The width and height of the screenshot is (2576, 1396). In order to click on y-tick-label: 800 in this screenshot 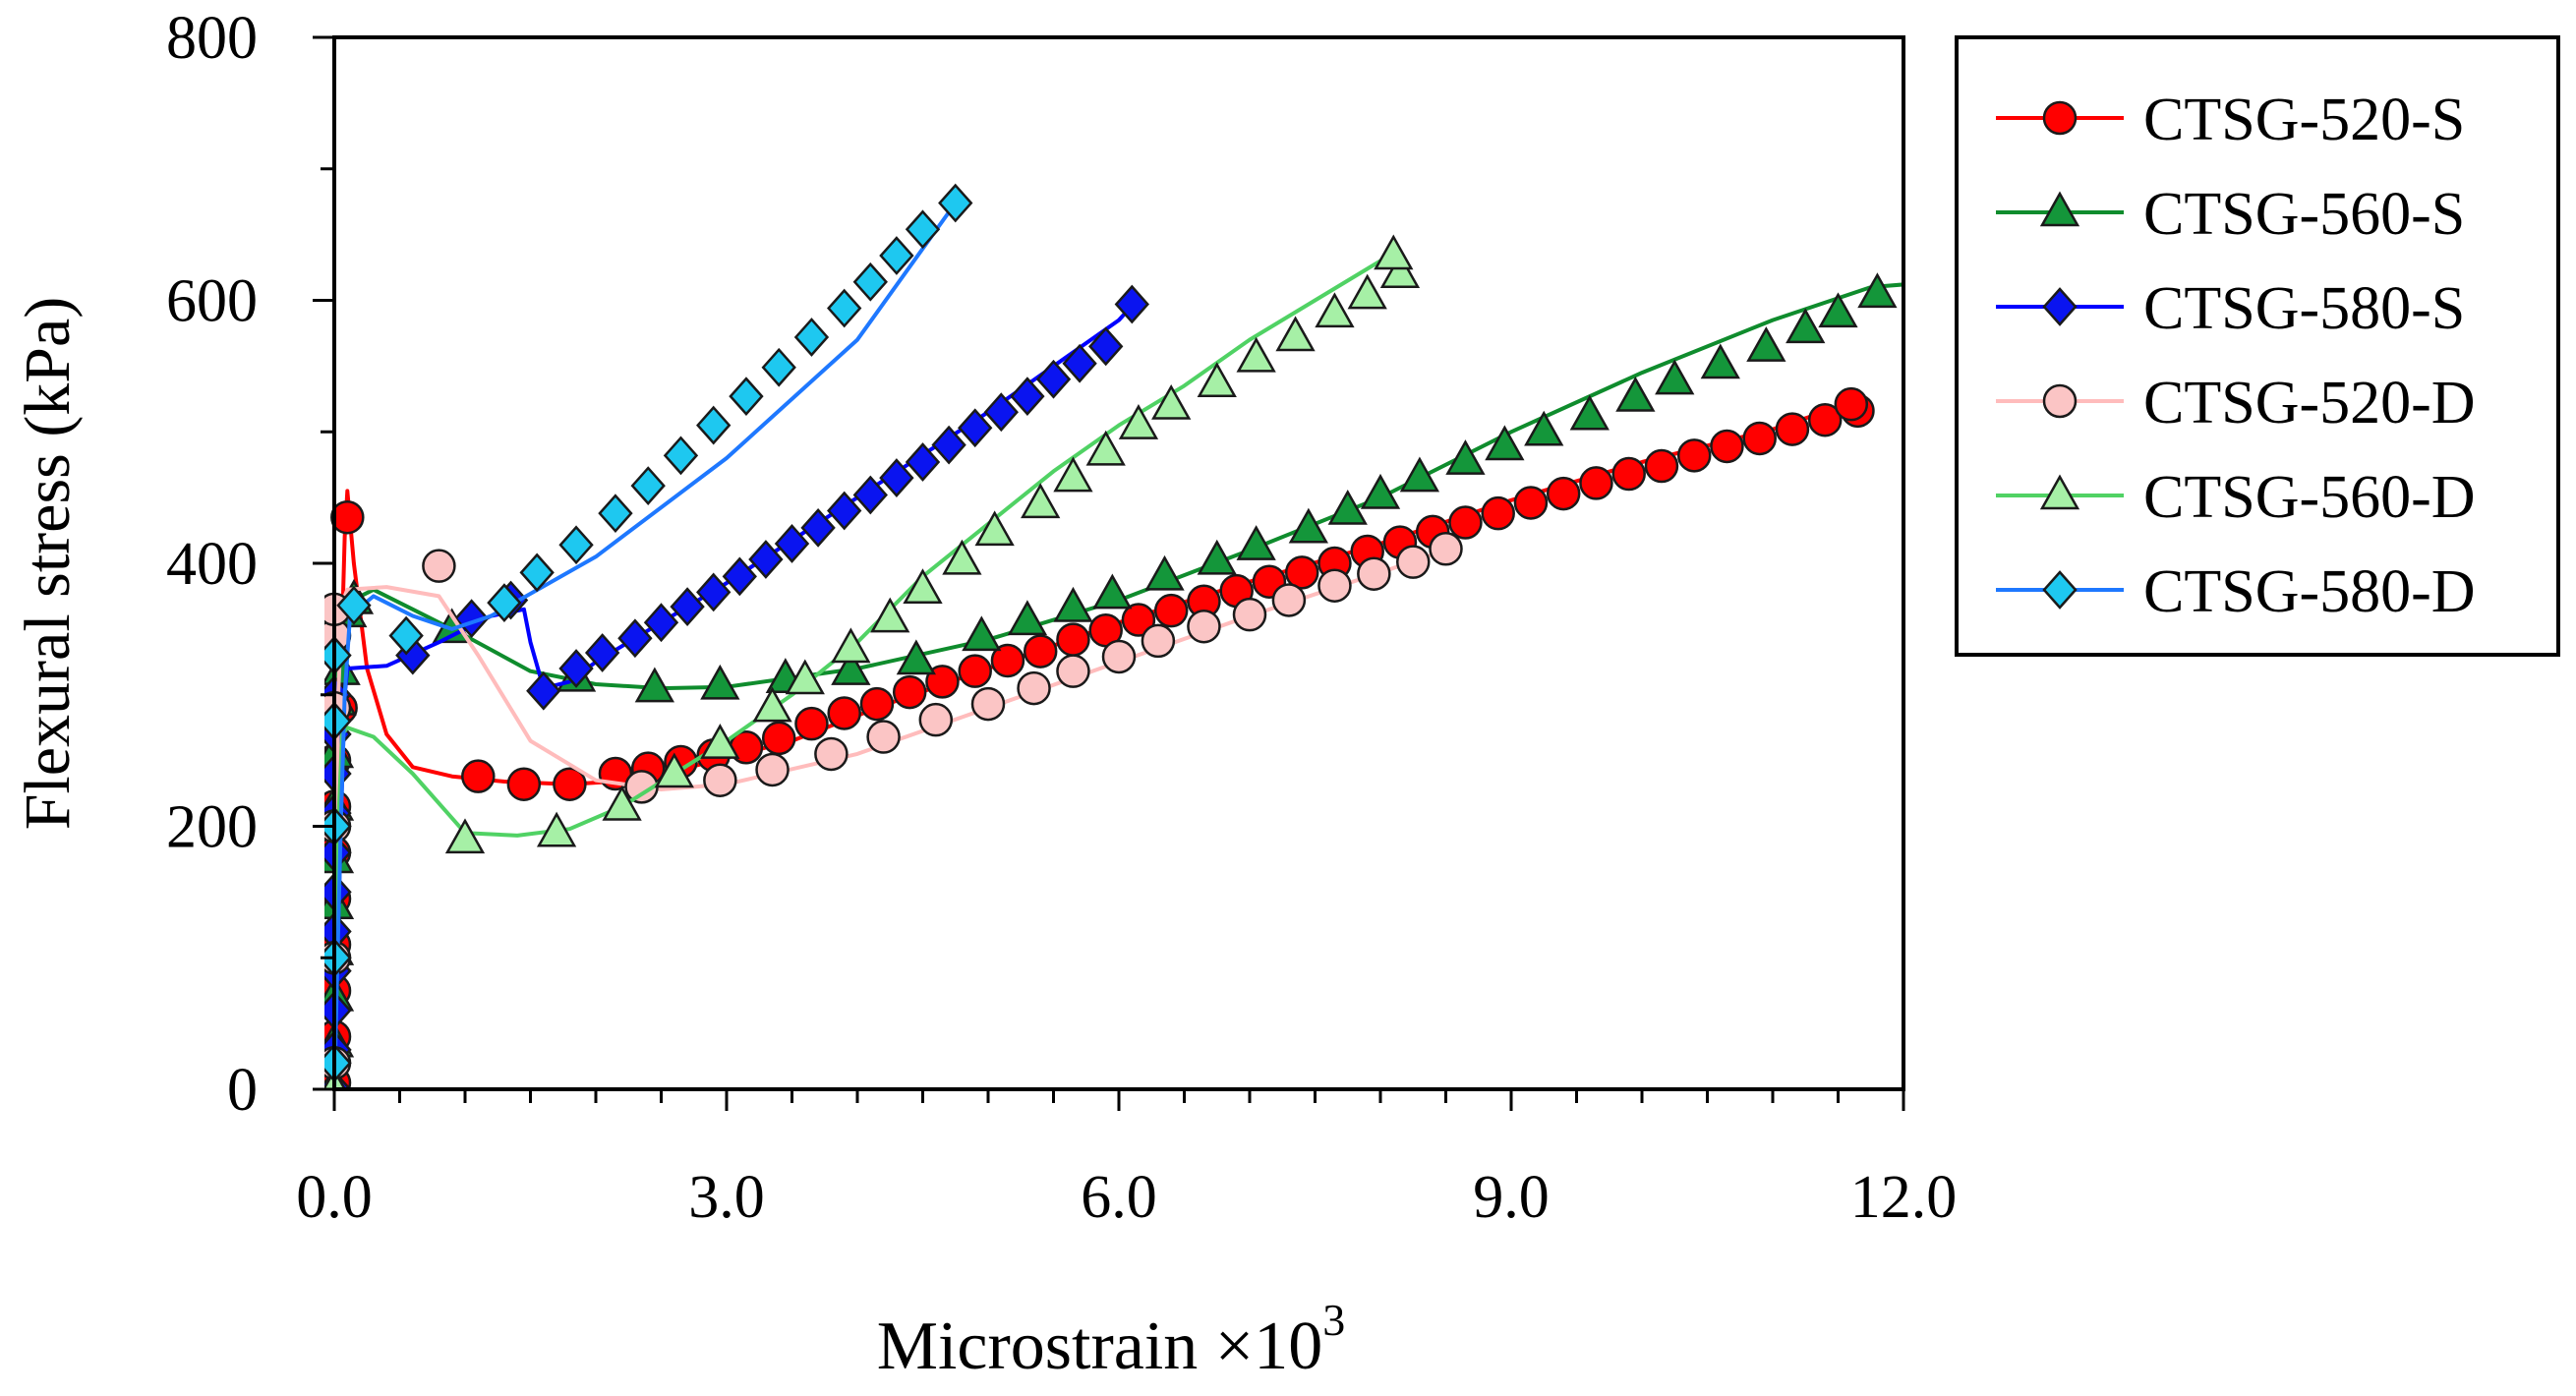, I will do `click(212, 38)`.